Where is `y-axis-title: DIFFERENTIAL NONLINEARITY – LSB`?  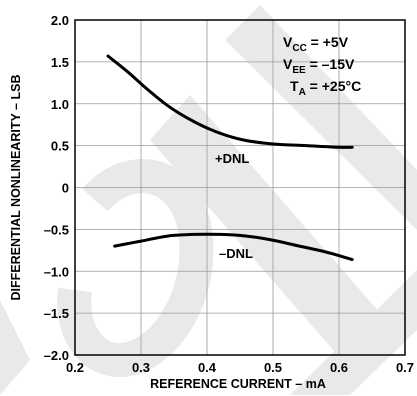
y-axis-title: DIFFERENTIAL NONLINEARITY – LSB is located at coordinates (16, 188).